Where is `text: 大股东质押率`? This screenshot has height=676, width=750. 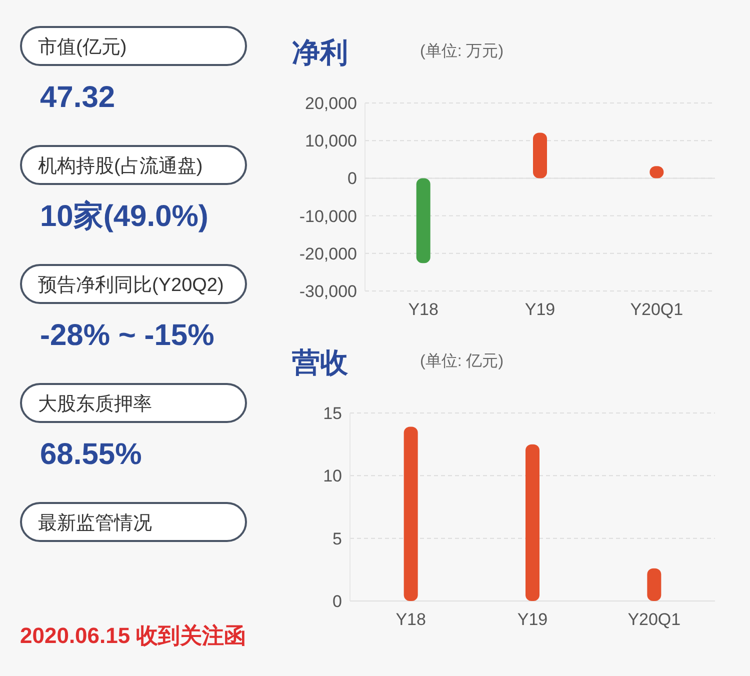 text: 大股东质押率 is located at coordinates (95, 404).